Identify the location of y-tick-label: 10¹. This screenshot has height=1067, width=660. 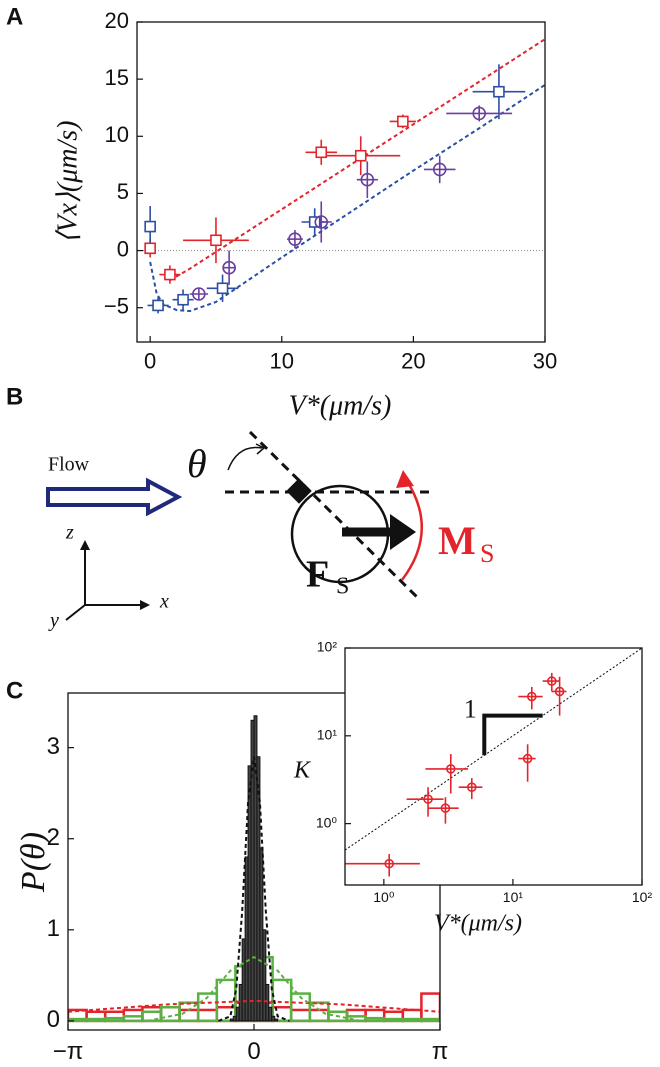
(327, 735).